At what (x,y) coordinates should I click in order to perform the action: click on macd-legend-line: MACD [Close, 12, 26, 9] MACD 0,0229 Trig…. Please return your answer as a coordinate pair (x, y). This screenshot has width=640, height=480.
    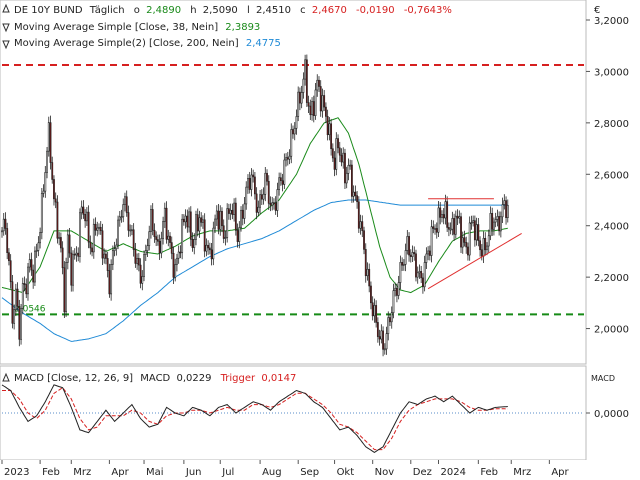
    Looking at the image, I should click on (155, 378).